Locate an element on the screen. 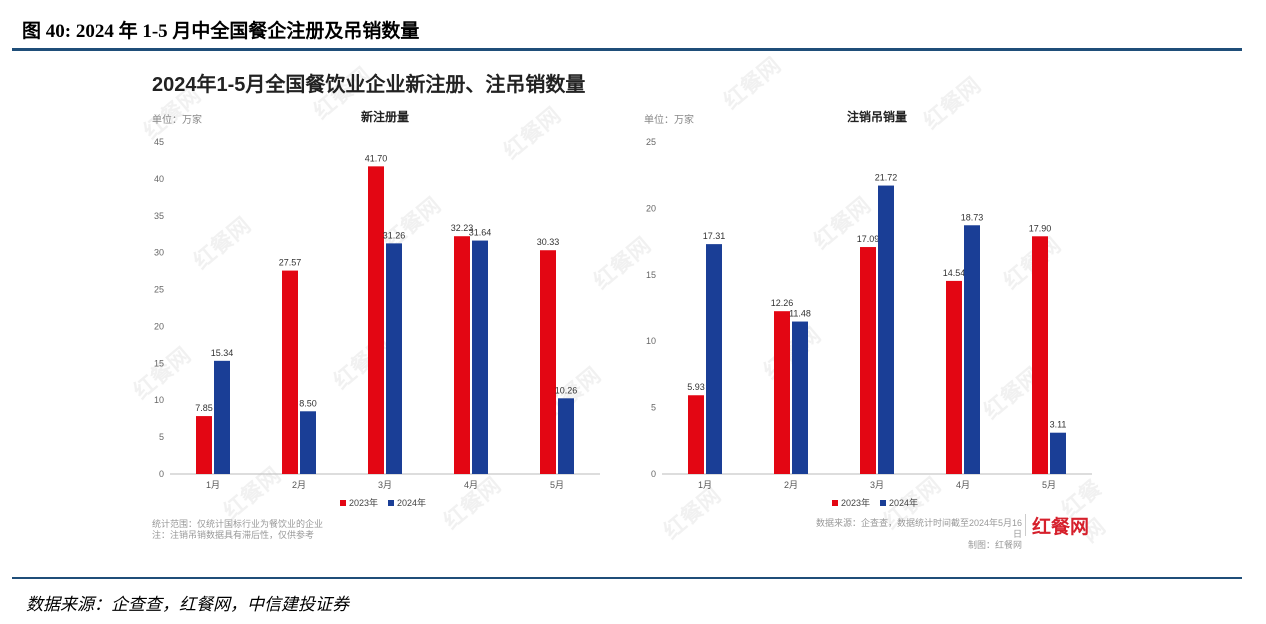 The image size is (1266, 624). top-rule is located at coordinates (627, 49).